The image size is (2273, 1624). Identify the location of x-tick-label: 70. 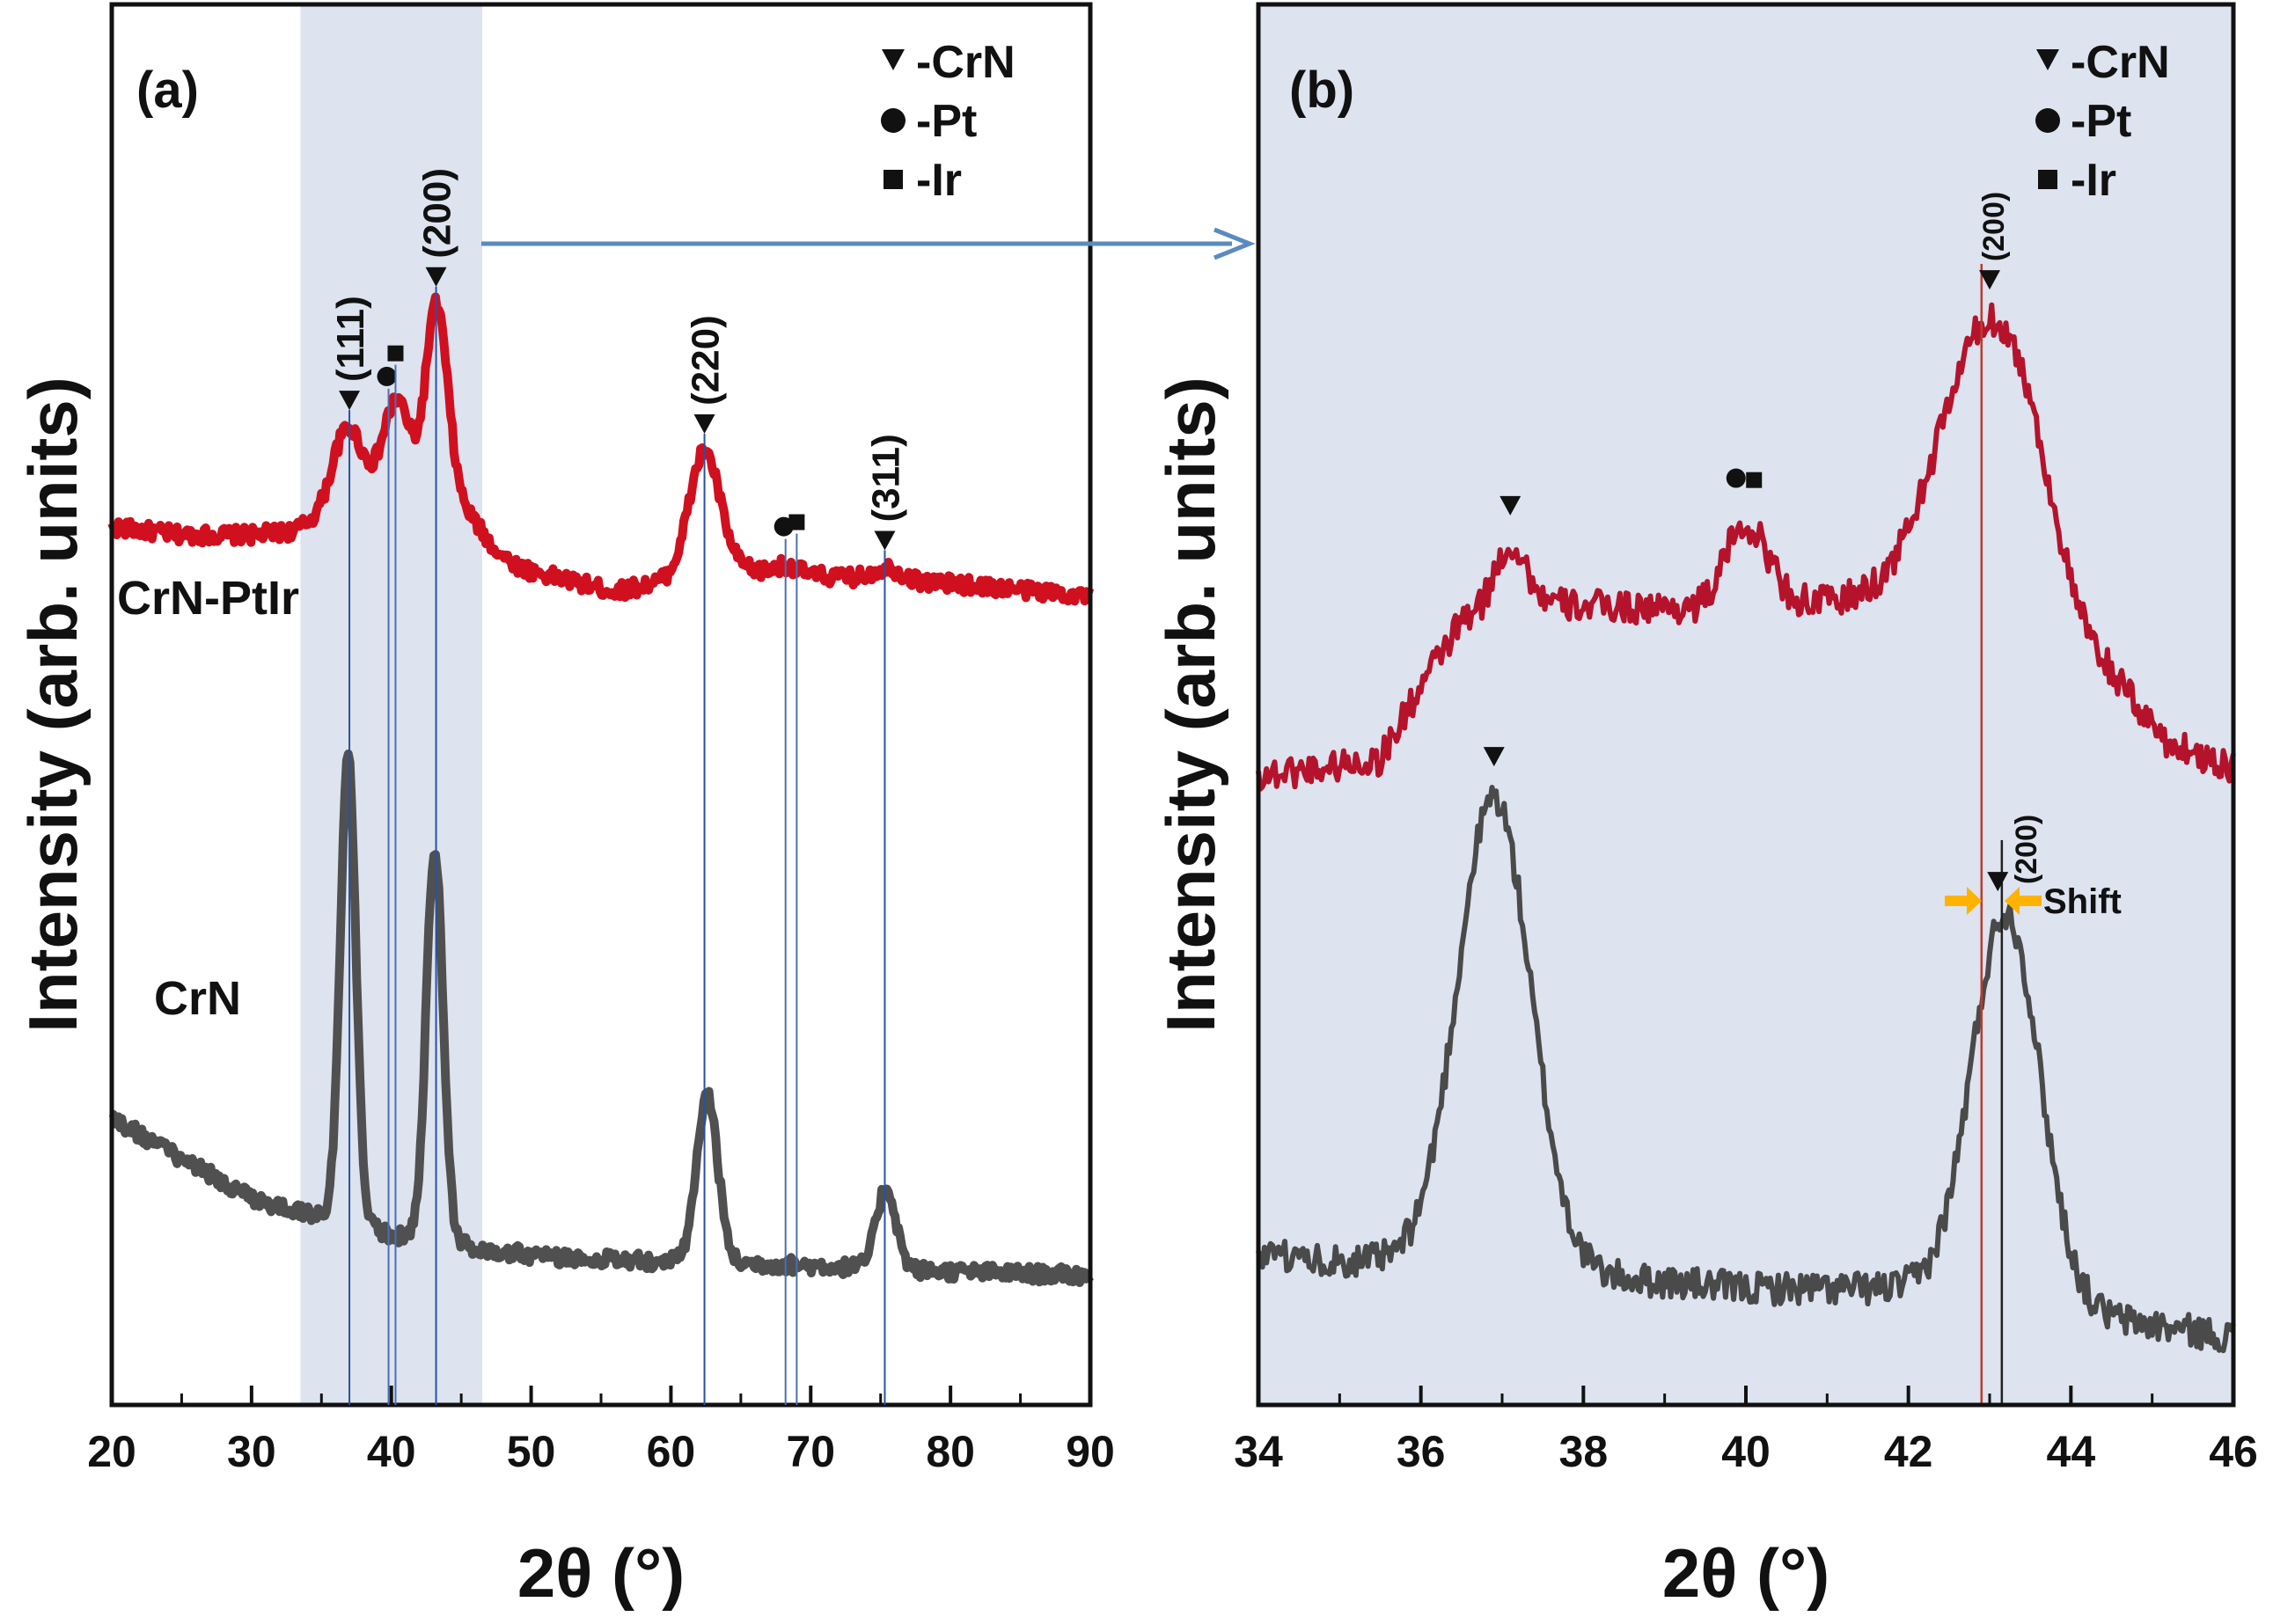
(810, 1451).